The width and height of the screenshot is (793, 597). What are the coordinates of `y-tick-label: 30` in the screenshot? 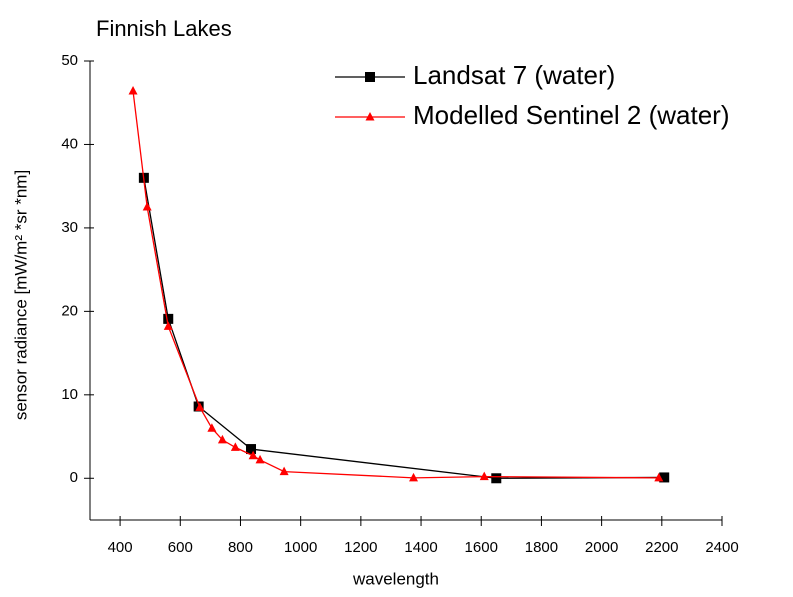 It's located at (69, 227).